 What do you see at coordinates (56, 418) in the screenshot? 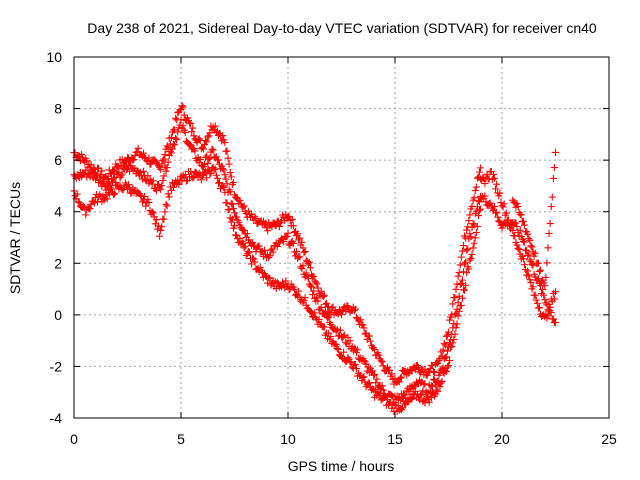
I see `y-tick-label: -4` at bounding box center [56, 418].